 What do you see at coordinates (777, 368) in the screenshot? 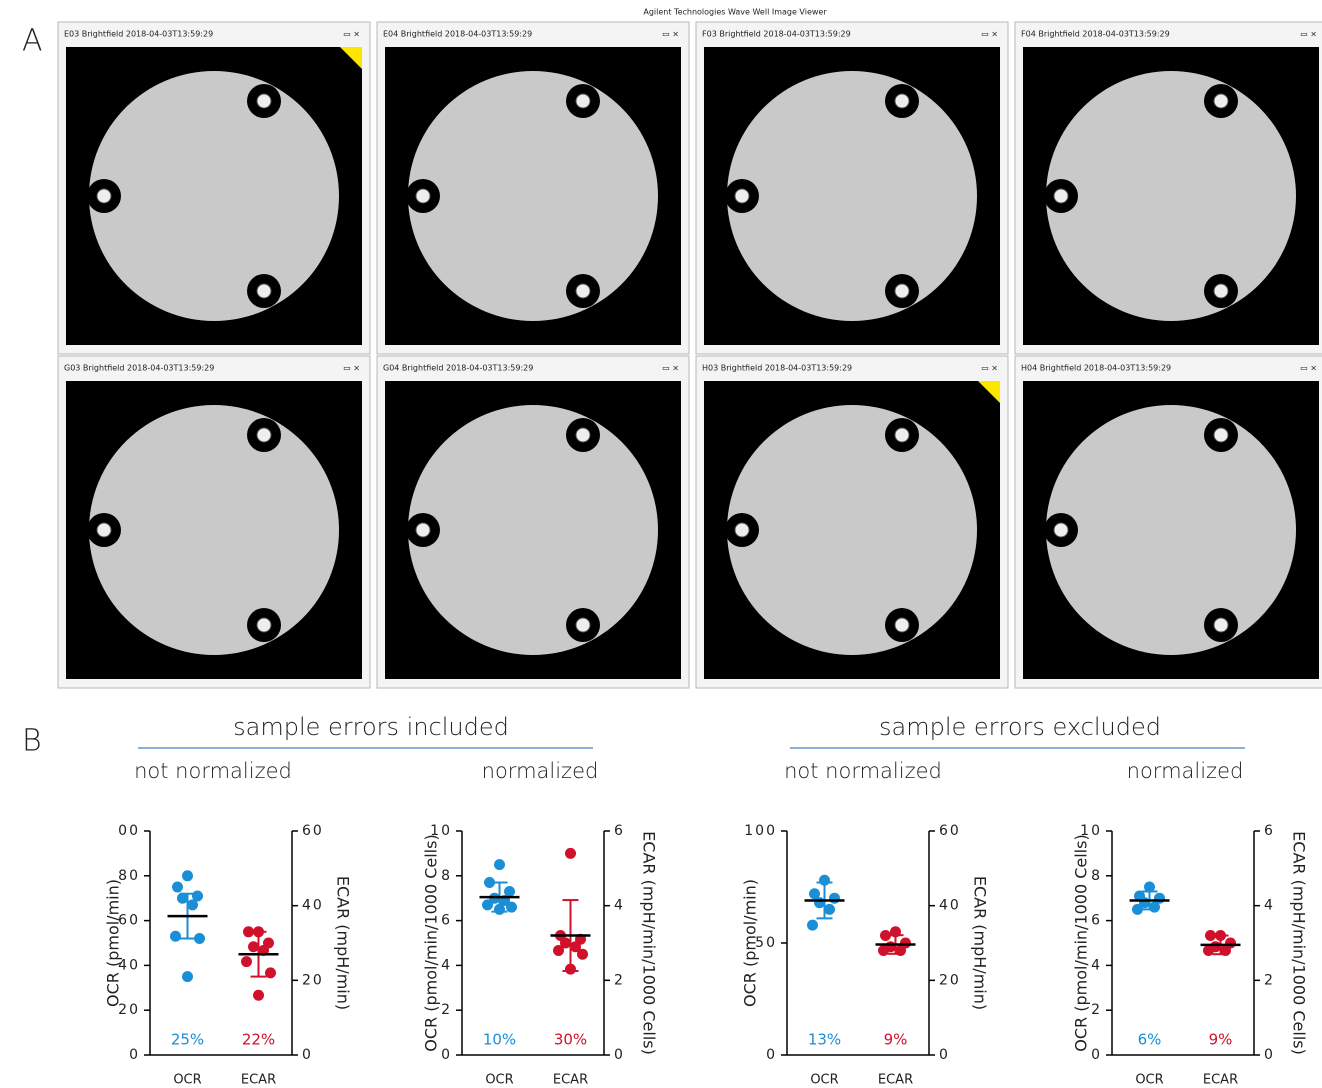
I see `well-title: H03 Brightfield 2018-04-03T13:59:29` at bounding box center [777, 368].